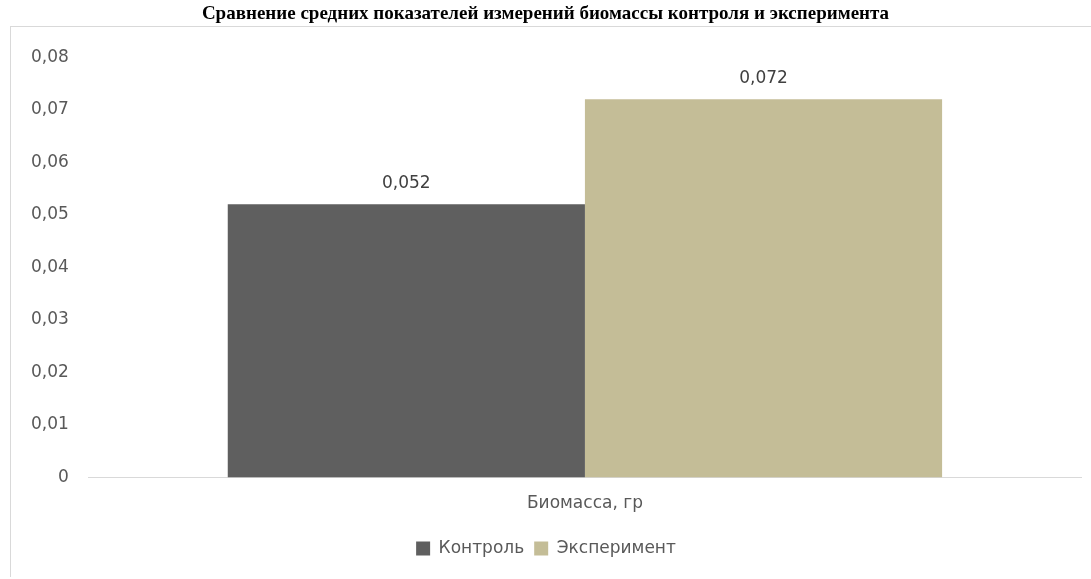 Image resolution: width=1091 pixels, height=579 pixels. What do you see at coordinates (406, 182) in the screenshot?
I see `data-label: 0,052` at bounding box center [406, 182].